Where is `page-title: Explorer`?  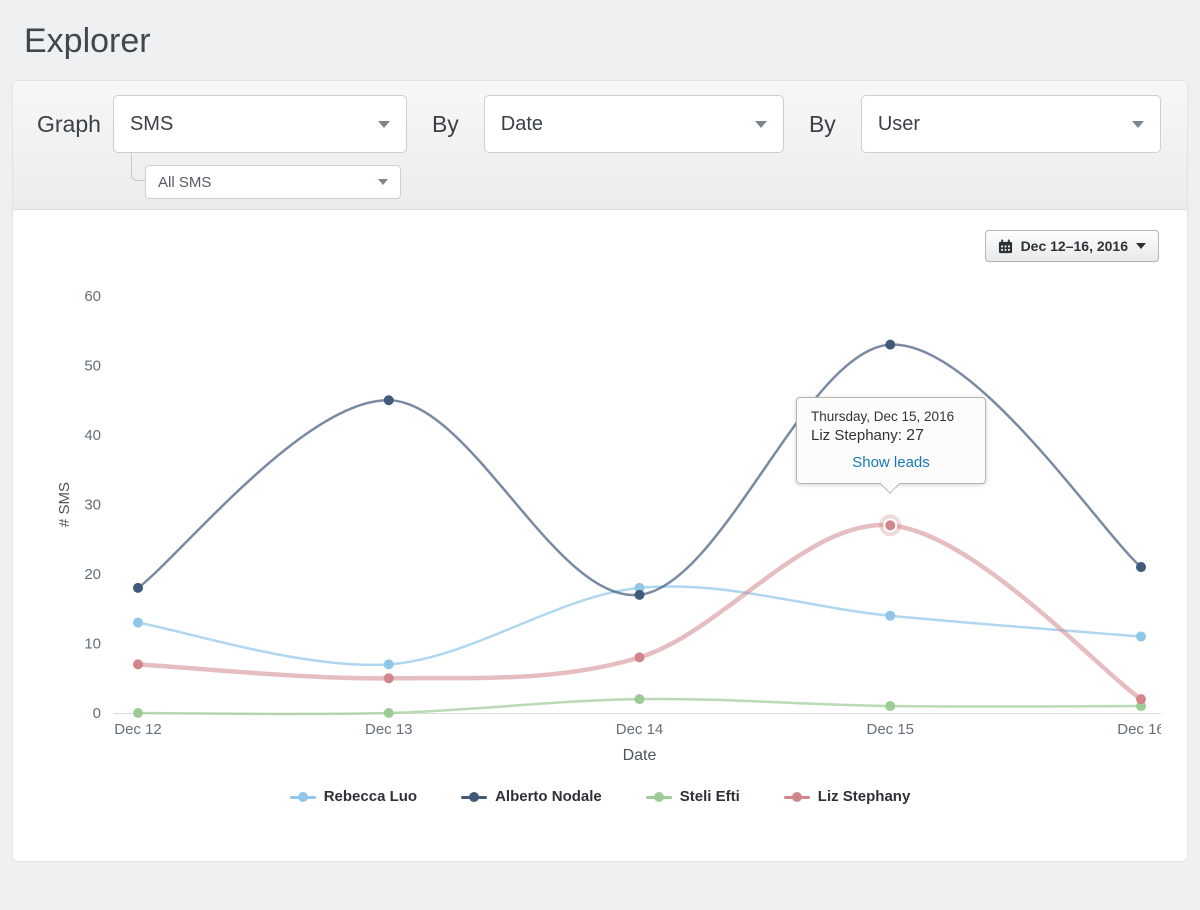
page-title: Explorer is located at coordinates (87, 41).